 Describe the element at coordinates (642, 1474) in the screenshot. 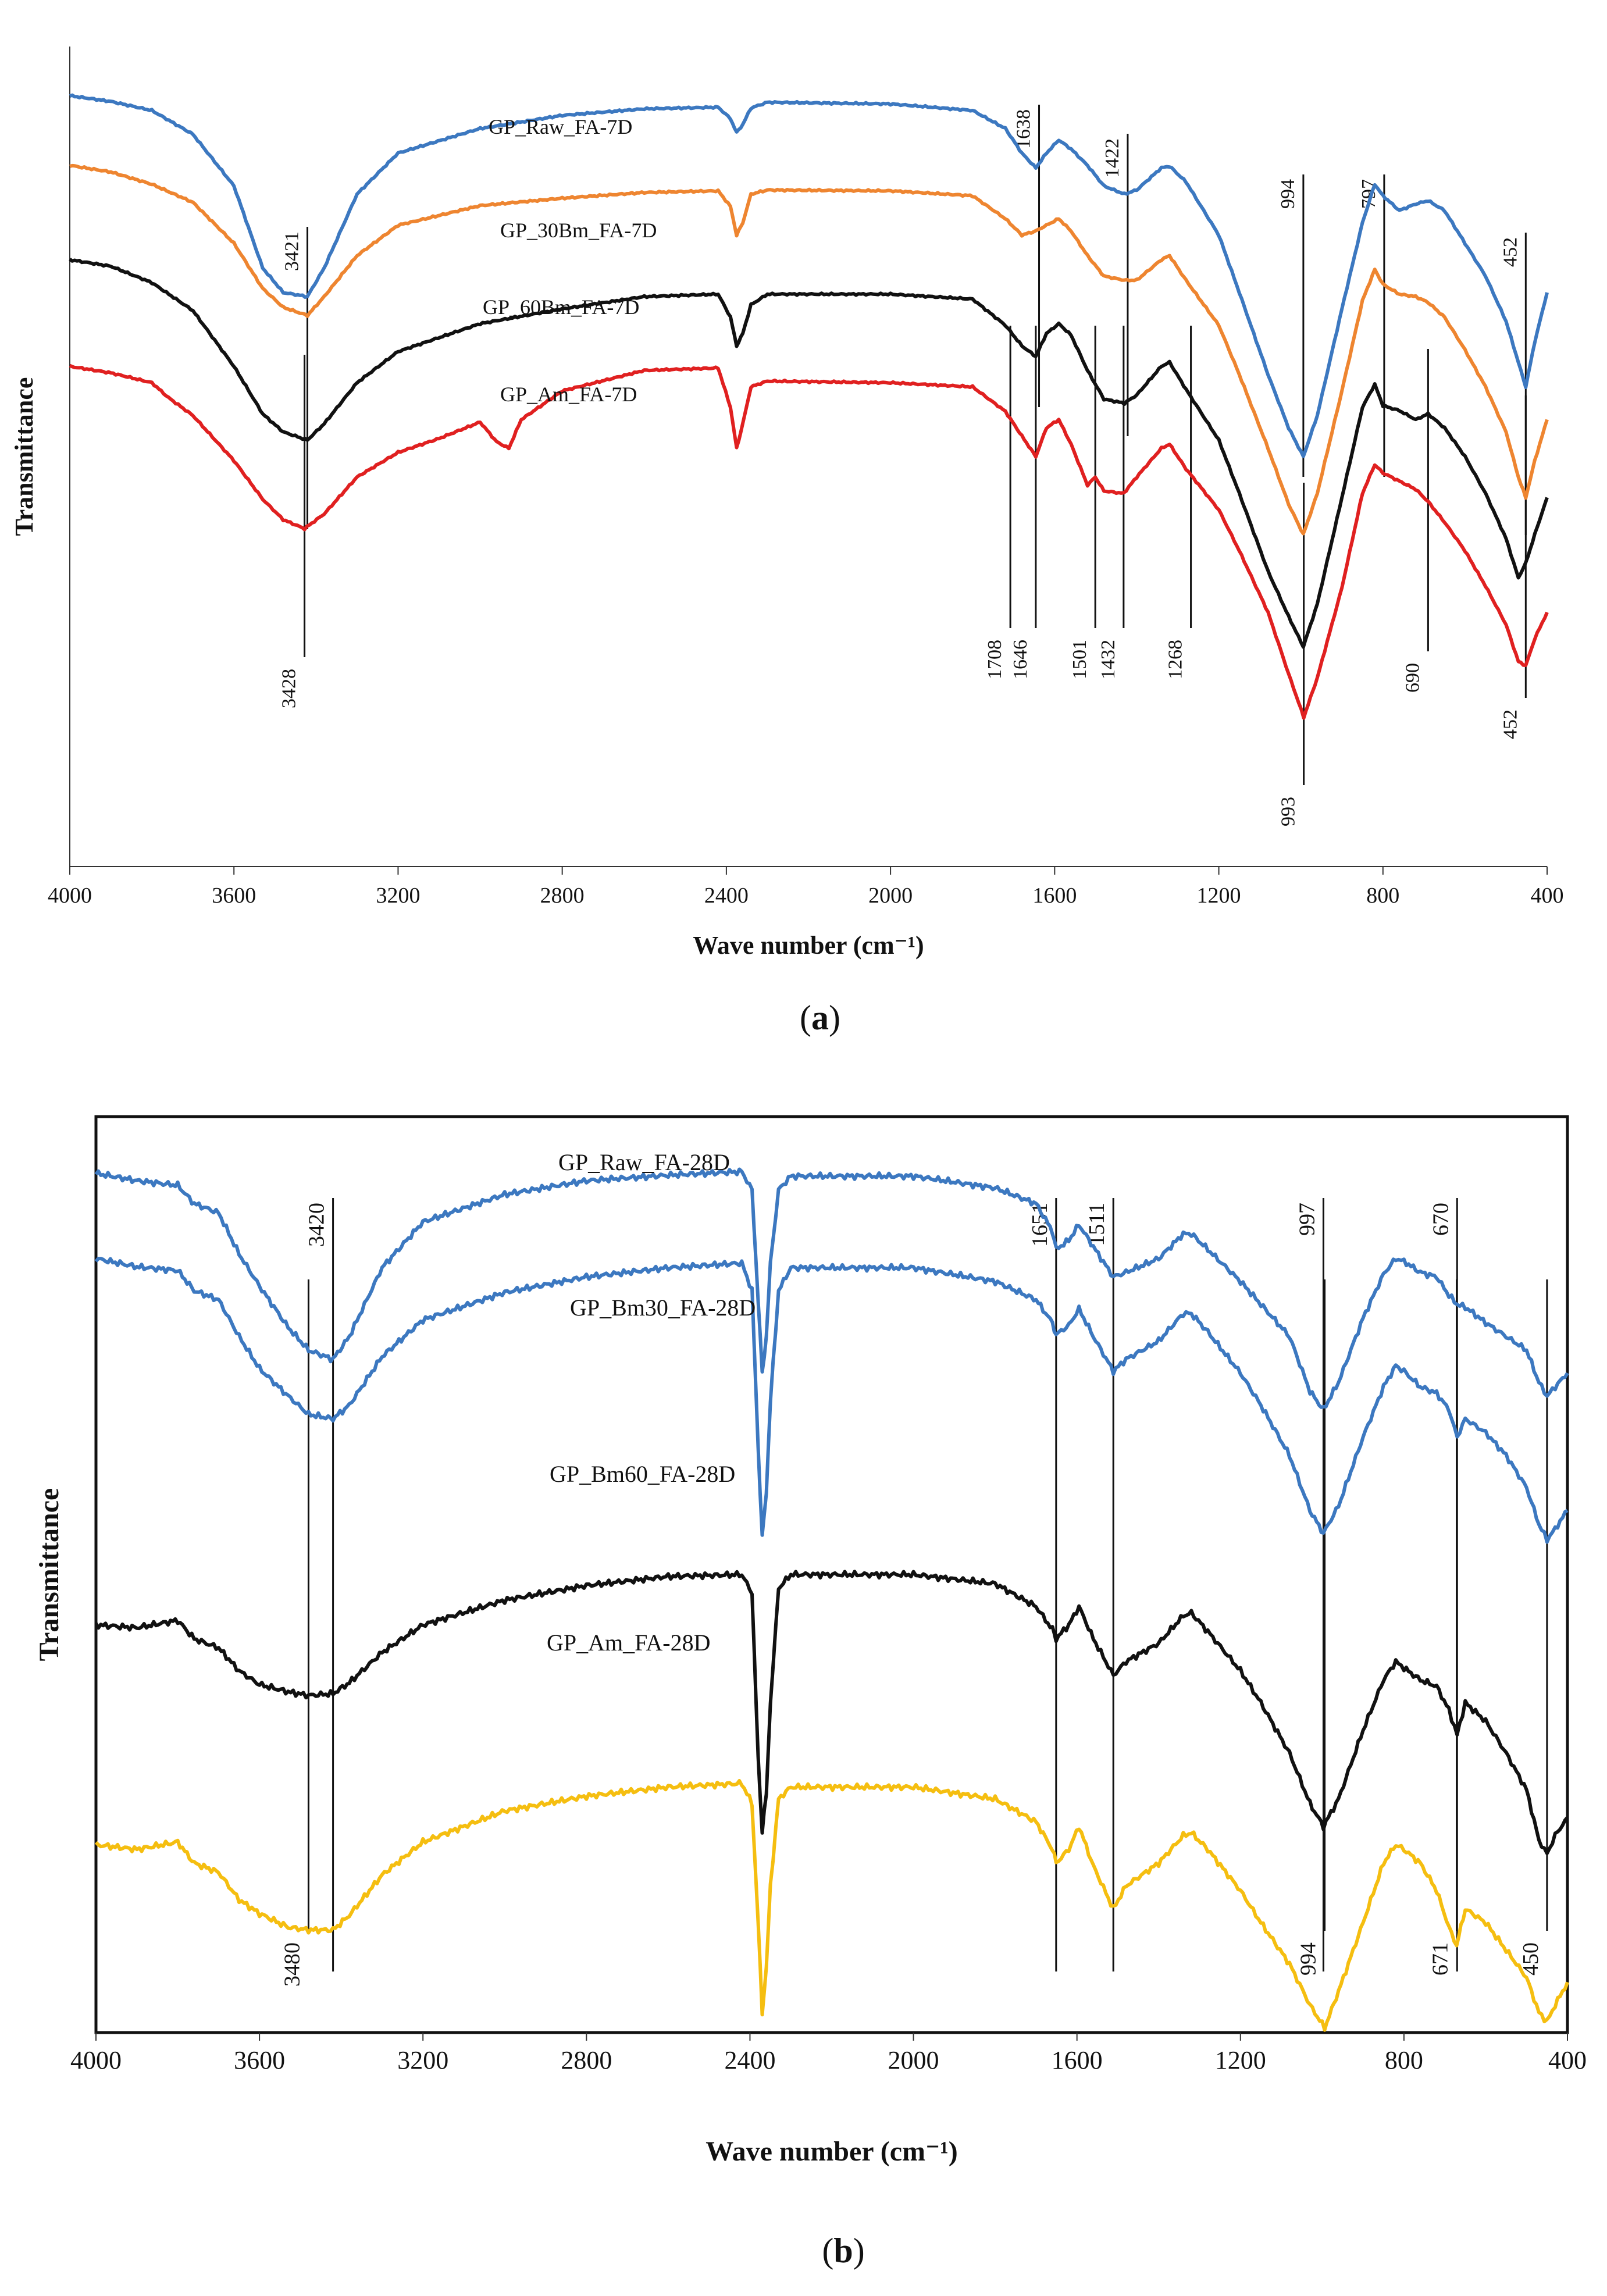

I see `series-label: GP_Bm60_FA-28D` at that location.